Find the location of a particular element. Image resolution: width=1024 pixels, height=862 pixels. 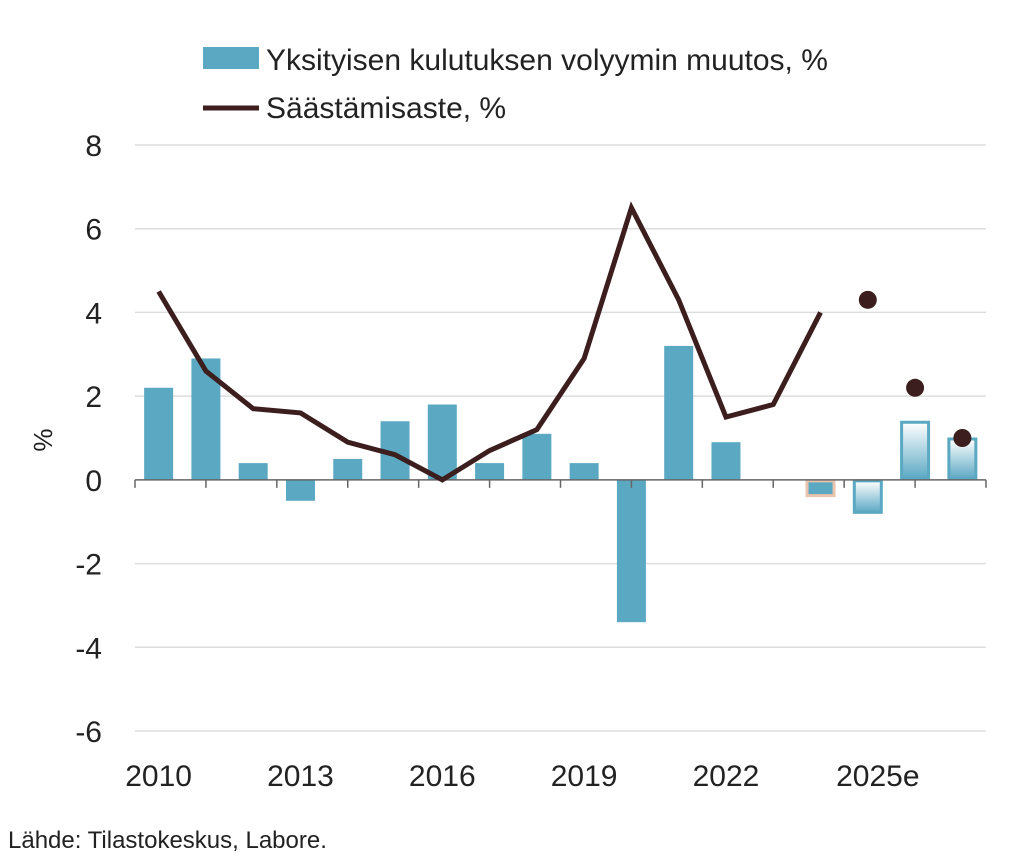

bar-2027 is located at coordinates (962, 459).